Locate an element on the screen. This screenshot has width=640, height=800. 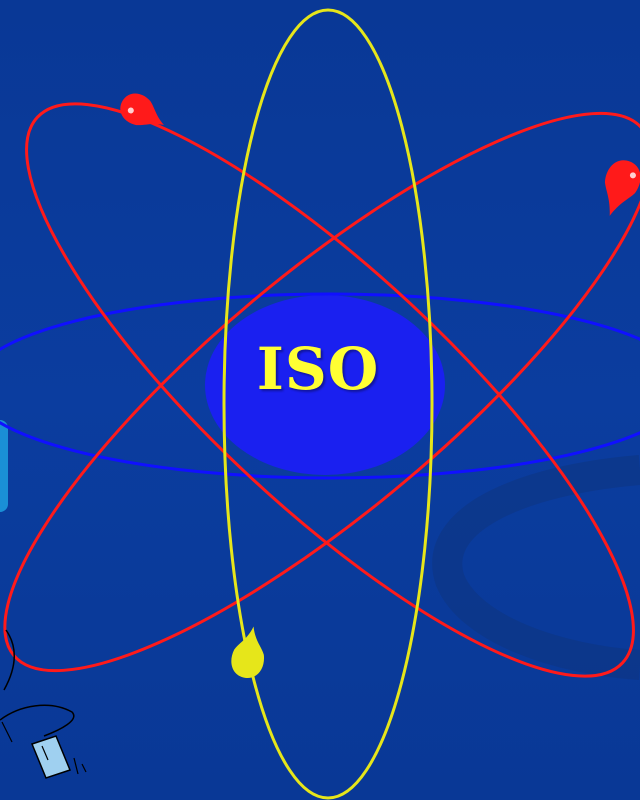
nucleus-label: ISO is located at coordinates (318, 369).